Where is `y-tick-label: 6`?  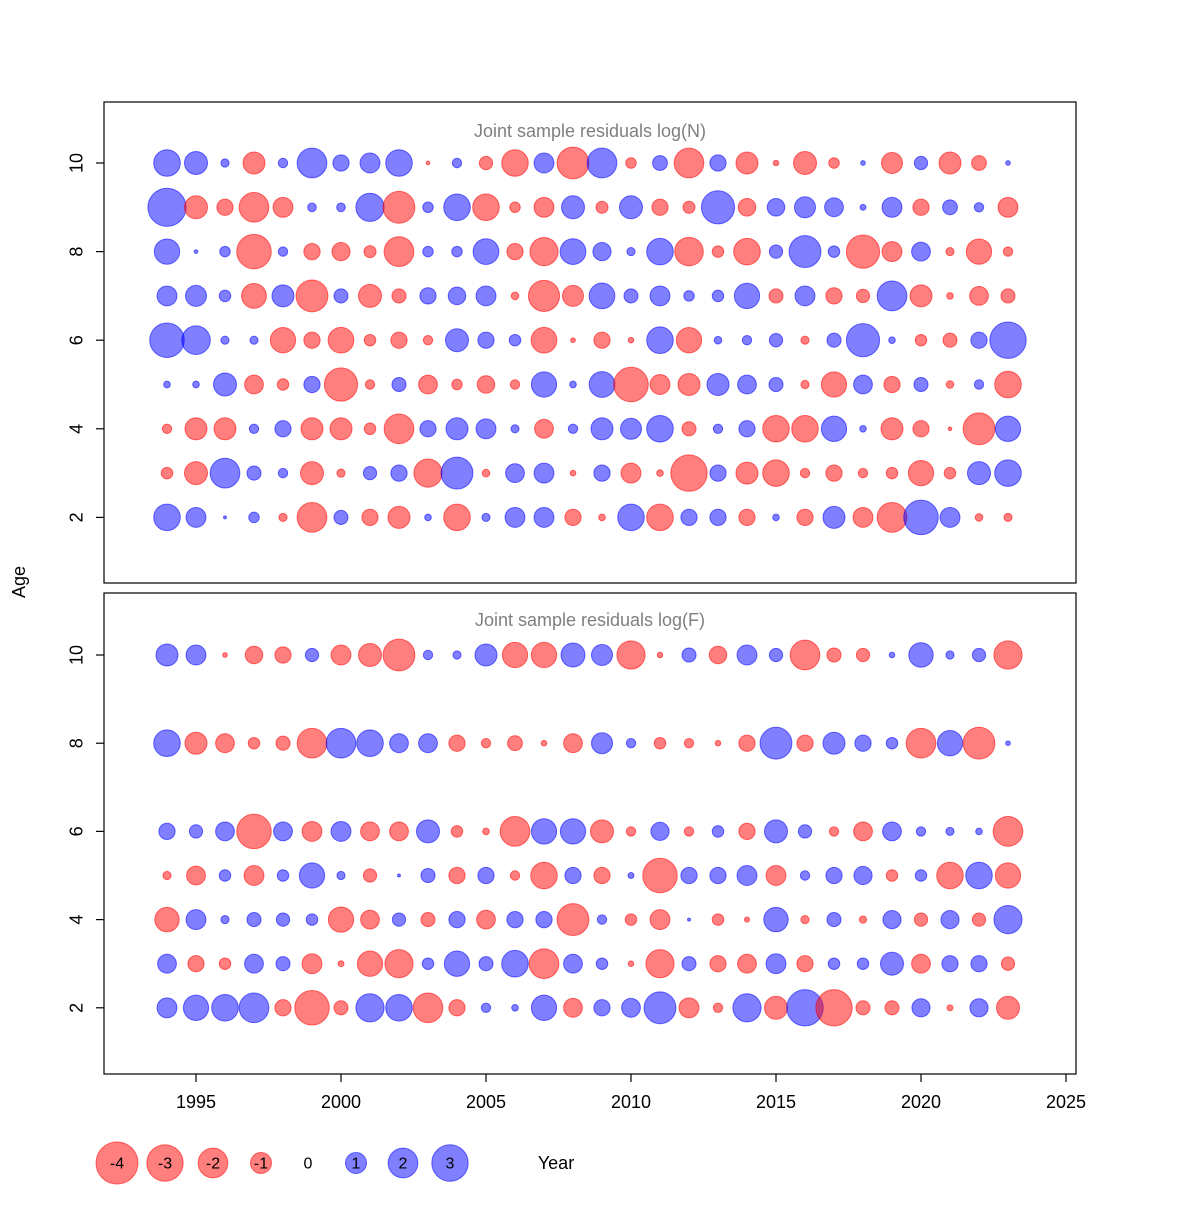
y-tick-label: 6 is located at coordinates (76, 831).